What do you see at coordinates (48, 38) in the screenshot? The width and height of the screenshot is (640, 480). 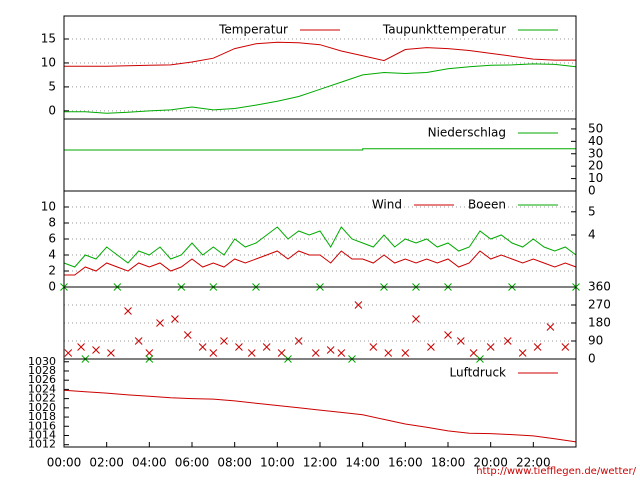 I see `y-tick-label: 15` at bounding box center [48, 38].